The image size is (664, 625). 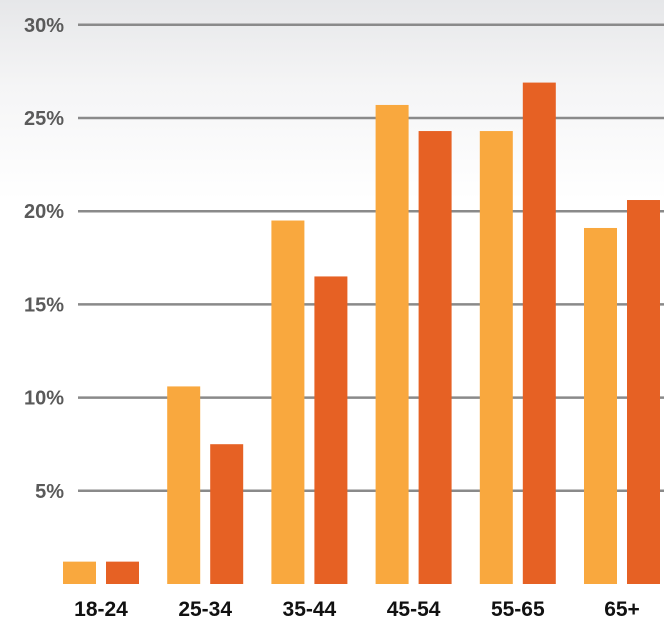 I want to click on x-category-label: 35-44, so click(x=310, y=609).